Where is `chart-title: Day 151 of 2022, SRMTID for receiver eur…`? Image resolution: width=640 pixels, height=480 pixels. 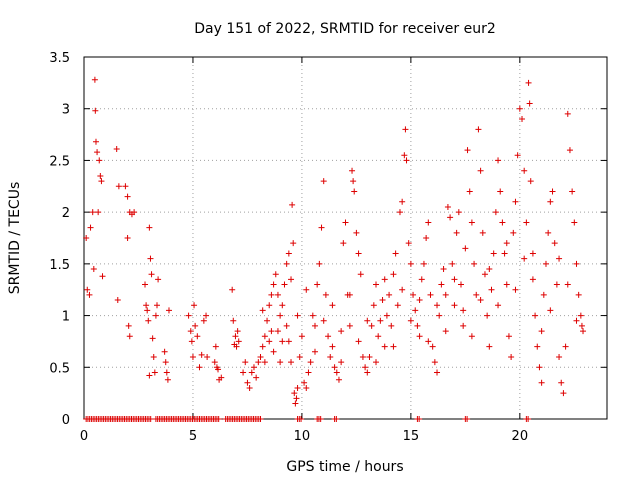
chart-title: Day 151 of 2022, SRMTID for receiver eur… is located at coordinates (345, 29).